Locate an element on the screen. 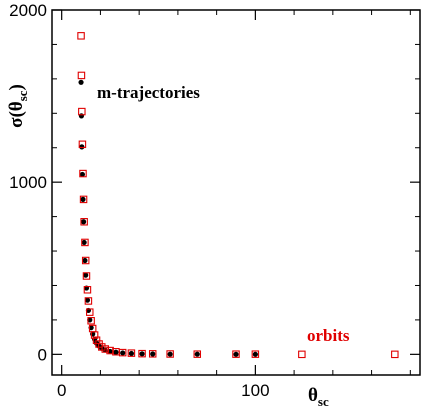 The width and height of the screenshot is (425, 411). y-tick-label: 1000 is located at coordinates (28, 182).